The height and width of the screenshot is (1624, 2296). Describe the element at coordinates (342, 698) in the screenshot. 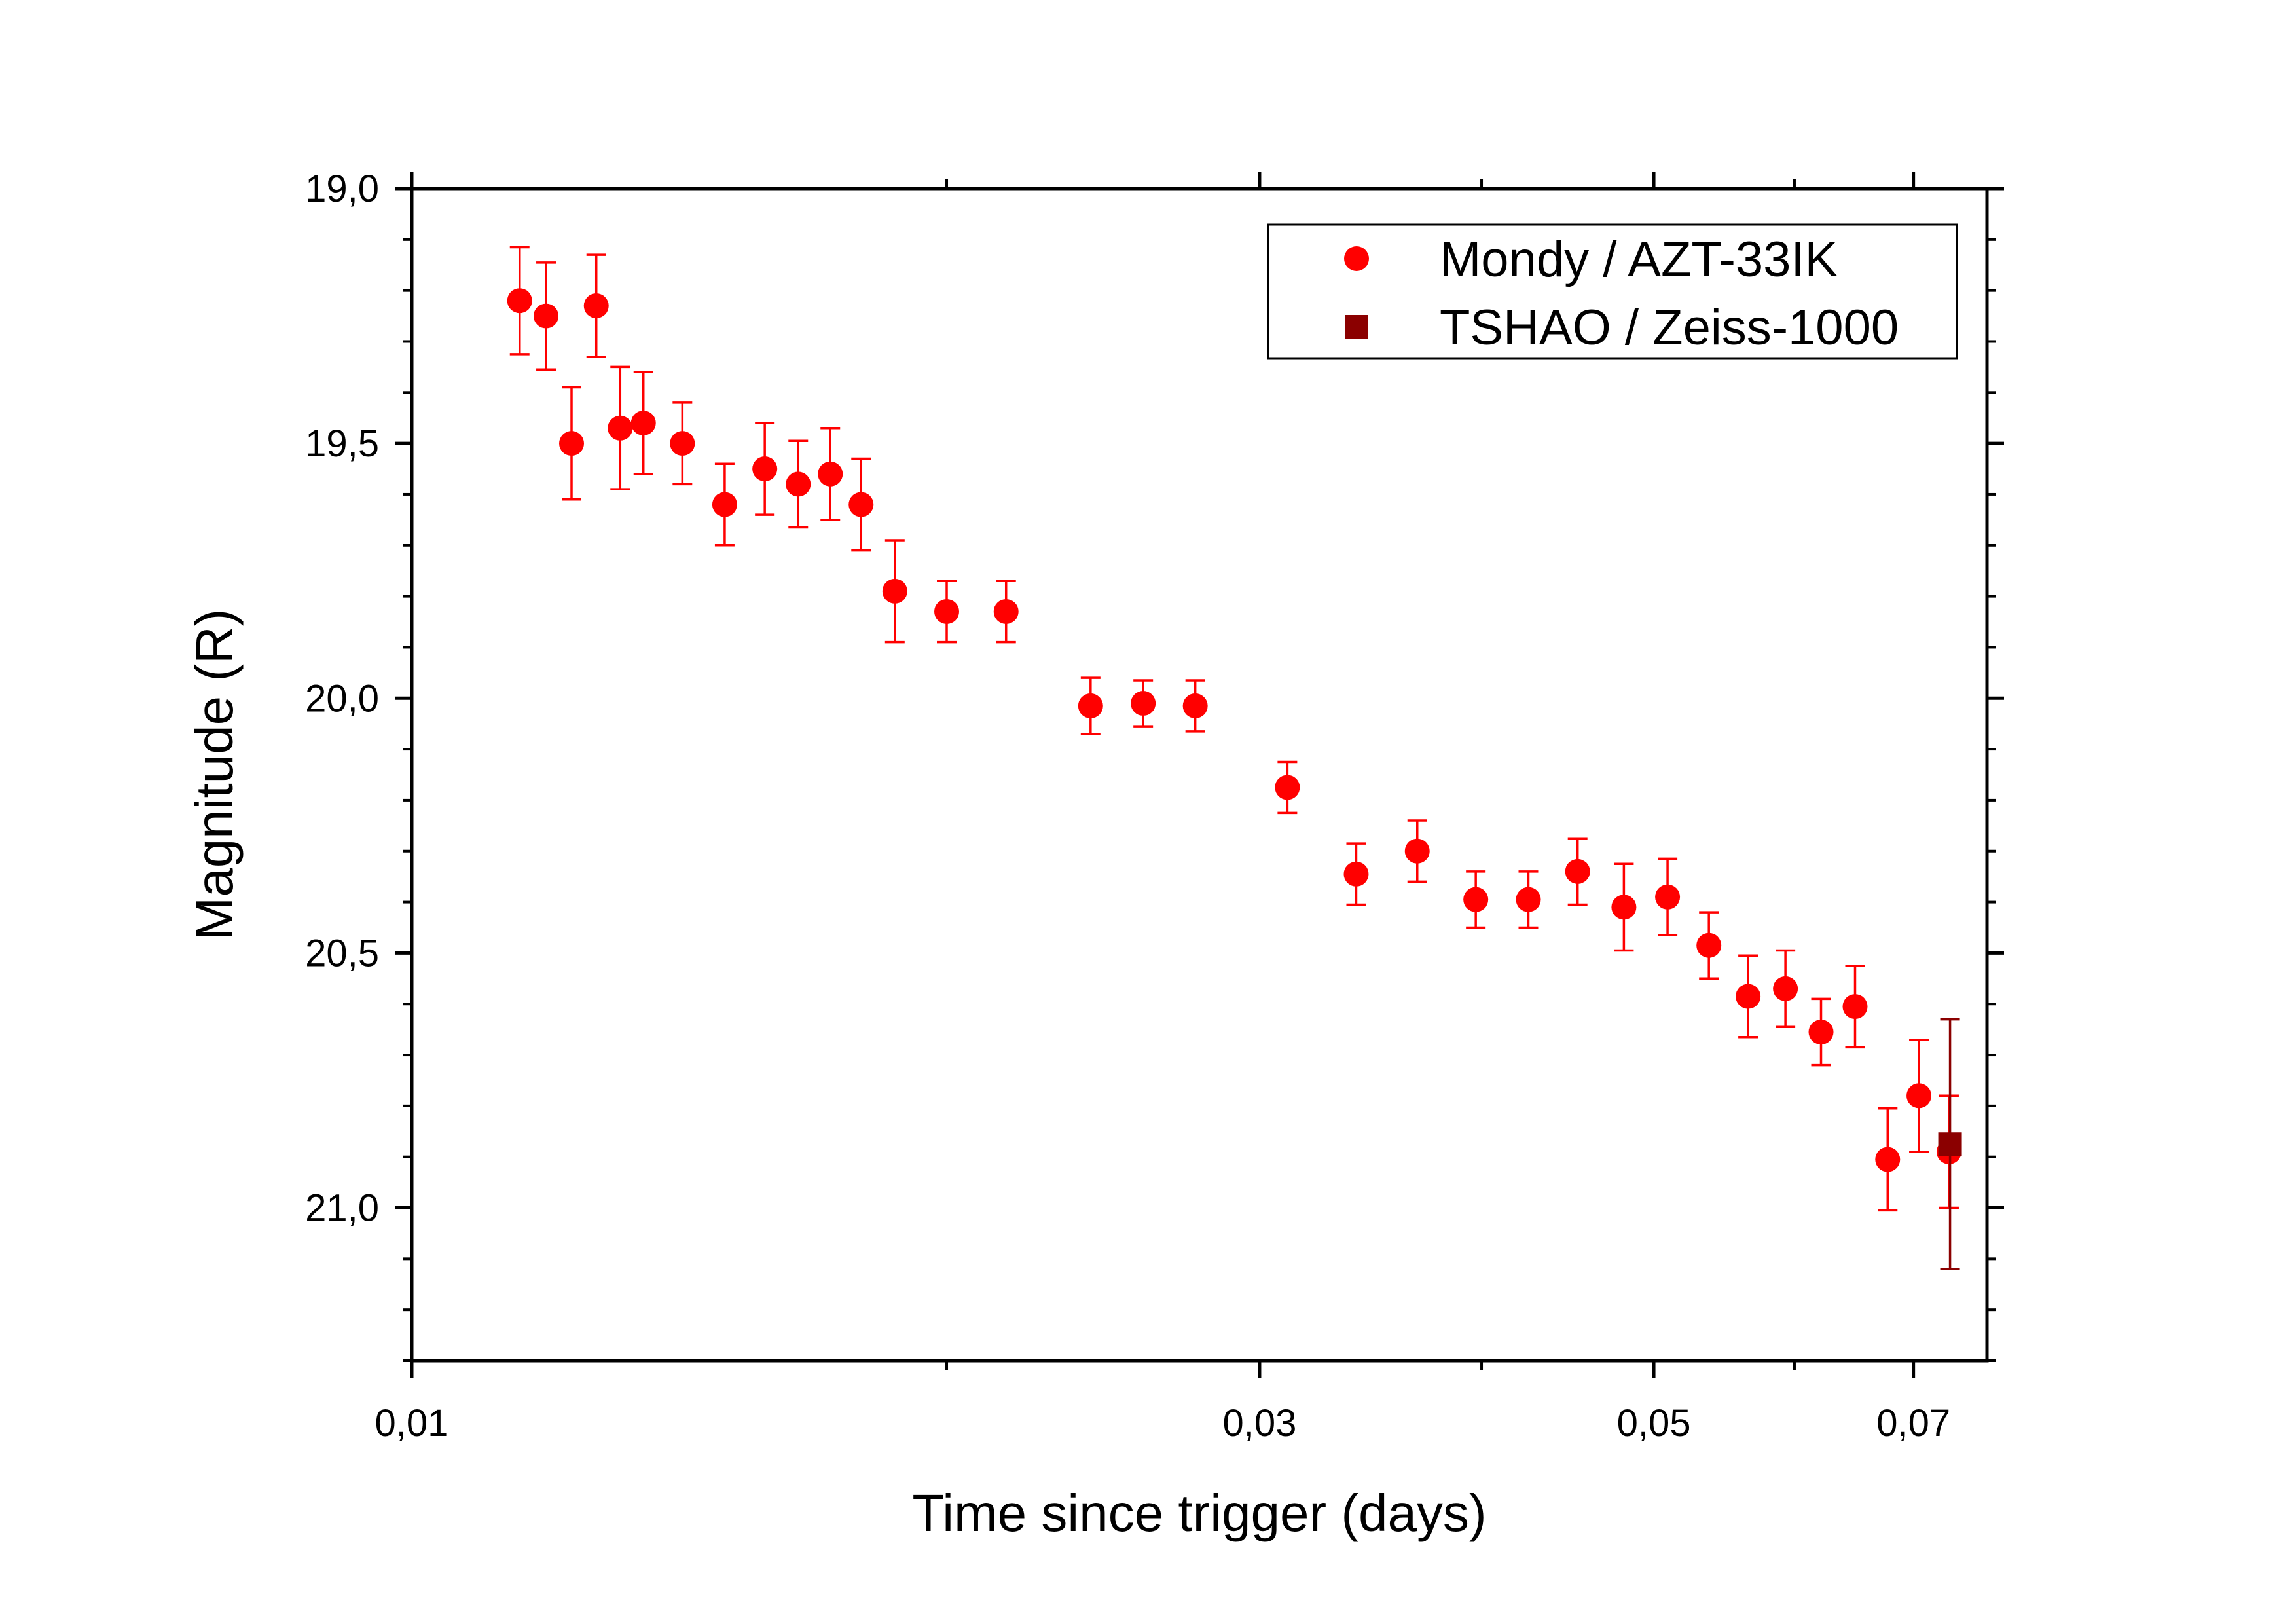

I see `y-tick-label: 20,0` at that location.